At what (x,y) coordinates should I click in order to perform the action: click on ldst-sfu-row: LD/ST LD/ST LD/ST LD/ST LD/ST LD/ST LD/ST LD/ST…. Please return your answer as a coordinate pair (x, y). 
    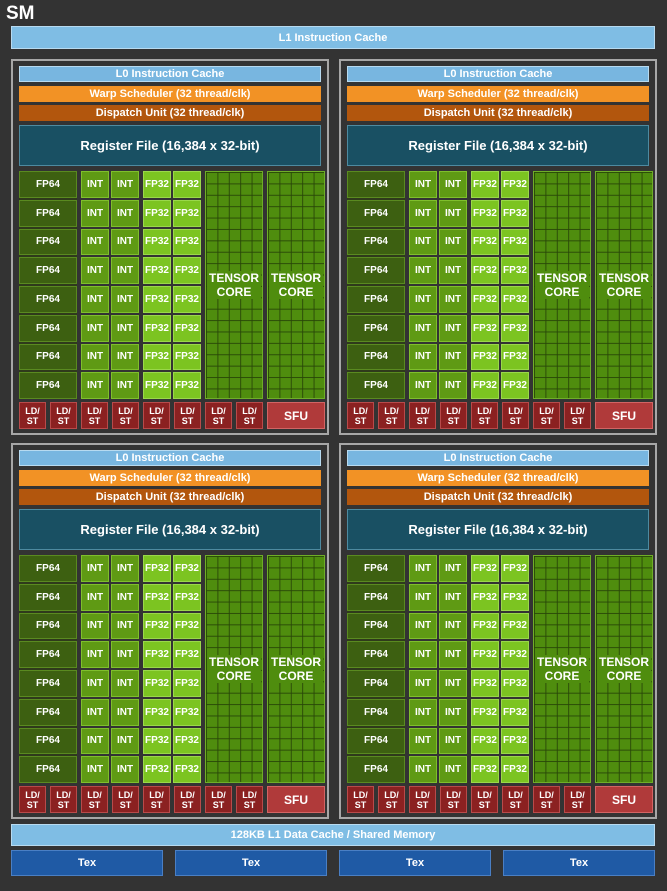
    Looking at the image, I should click on (500, 799).